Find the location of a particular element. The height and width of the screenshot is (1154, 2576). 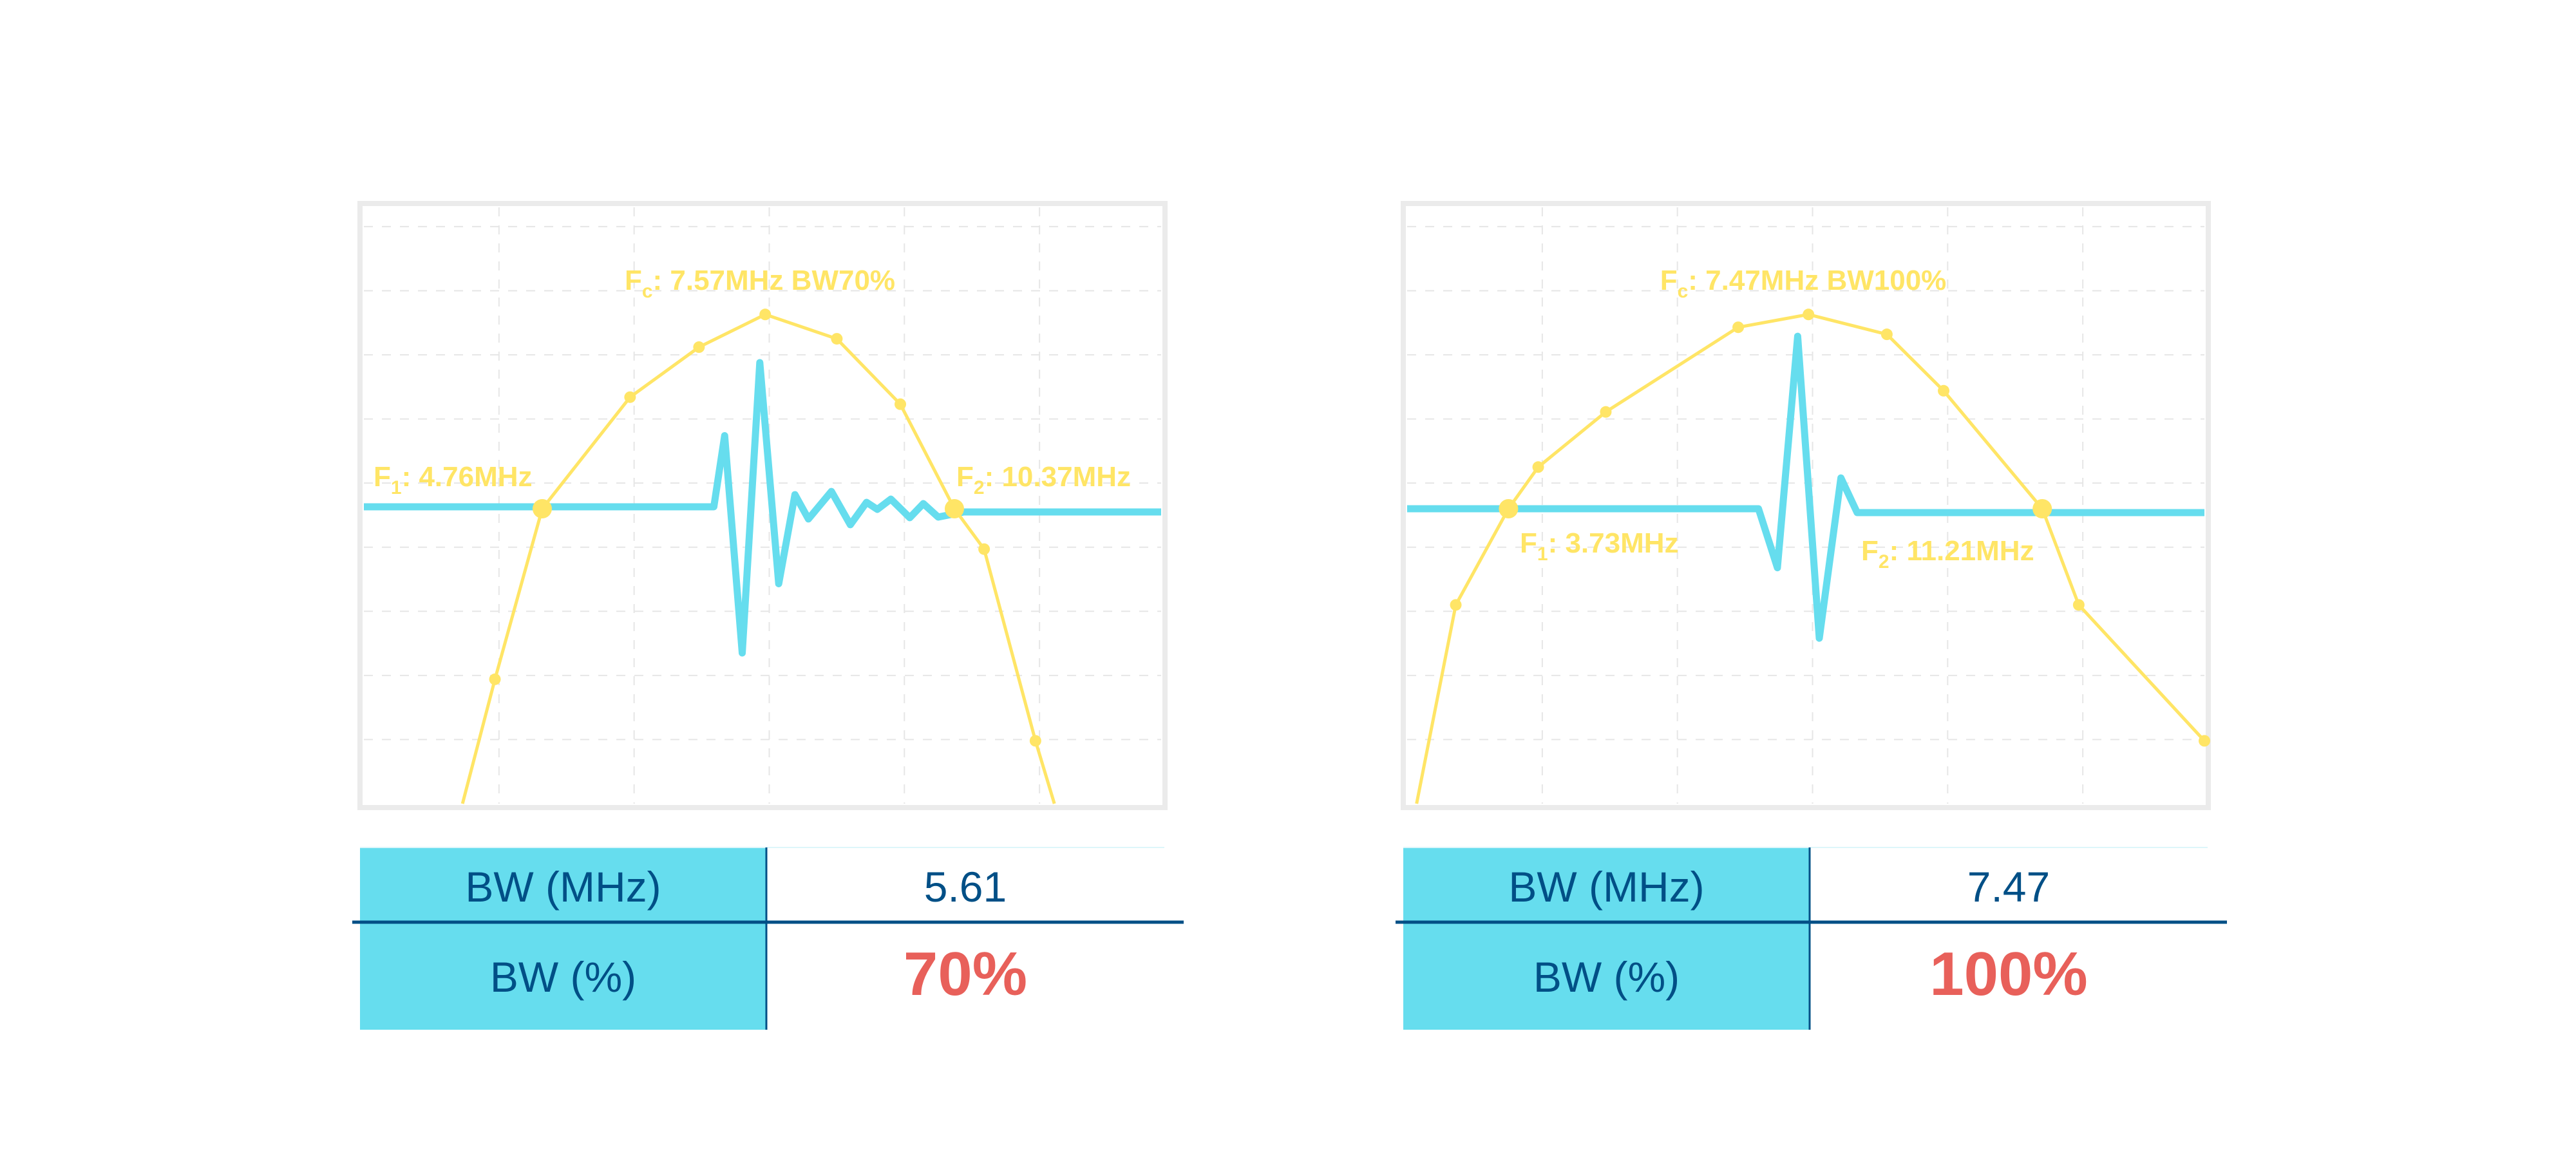

table-value-bw-mhz: 7.47 is located at coordinates (2008, 887).